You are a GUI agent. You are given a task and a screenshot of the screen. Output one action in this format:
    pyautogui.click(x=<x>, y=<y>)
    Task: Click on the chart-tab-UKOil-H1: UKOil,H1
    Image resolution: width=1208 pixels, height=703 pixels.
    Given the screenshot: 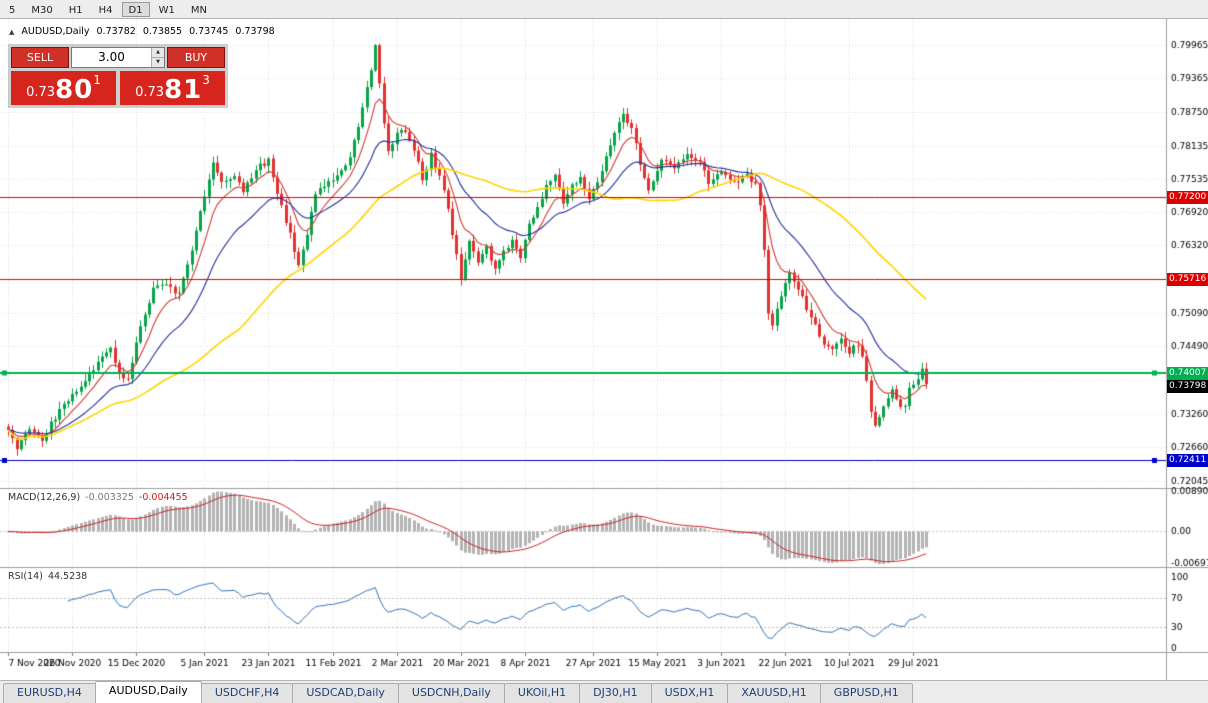 What is the action you would take?
    pyautogui.click(x=542, y=693)
    